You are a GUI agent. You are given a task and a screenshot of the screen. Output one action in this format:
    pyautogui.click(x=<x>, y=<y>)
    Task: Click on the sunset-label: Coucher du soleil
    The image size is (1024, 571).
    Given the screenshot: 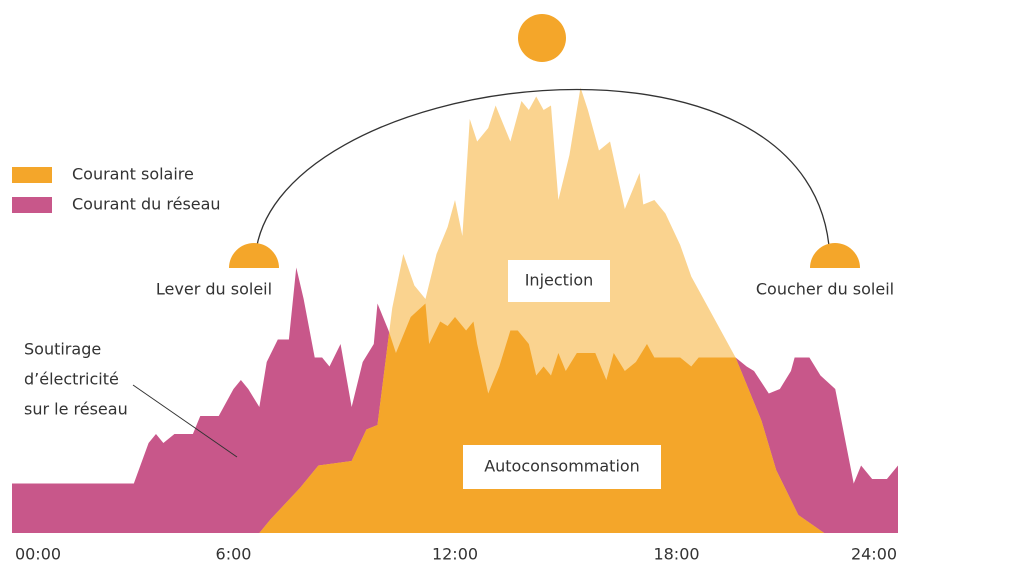 What is the action you would take?
    pyautogui.click(x=825, y=289)
    